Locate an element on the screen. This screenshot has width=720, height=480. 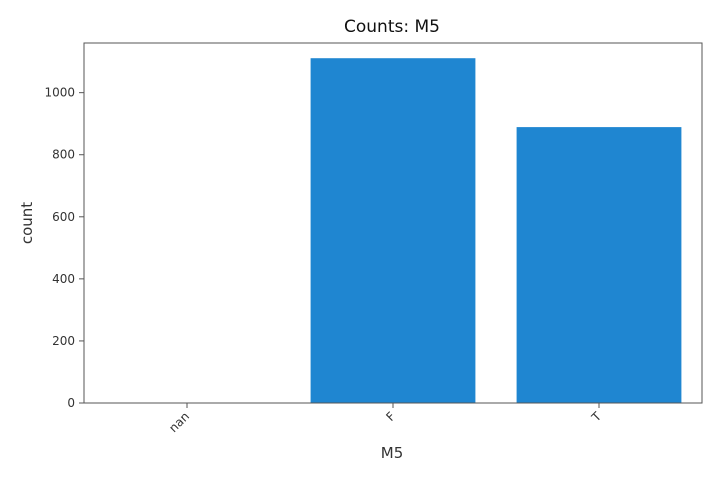
bar-T is located at coordinates (599, 265).